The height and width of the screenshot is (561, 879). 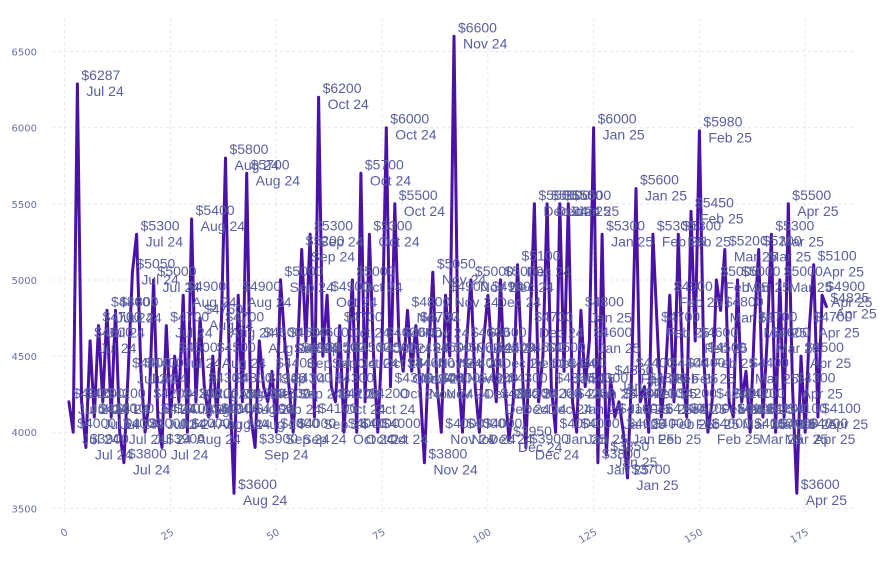 What do you see at coordinates (600, 423) in the screenshot?
I see `data-label-value: $4000` at bounding box center [600, 423].